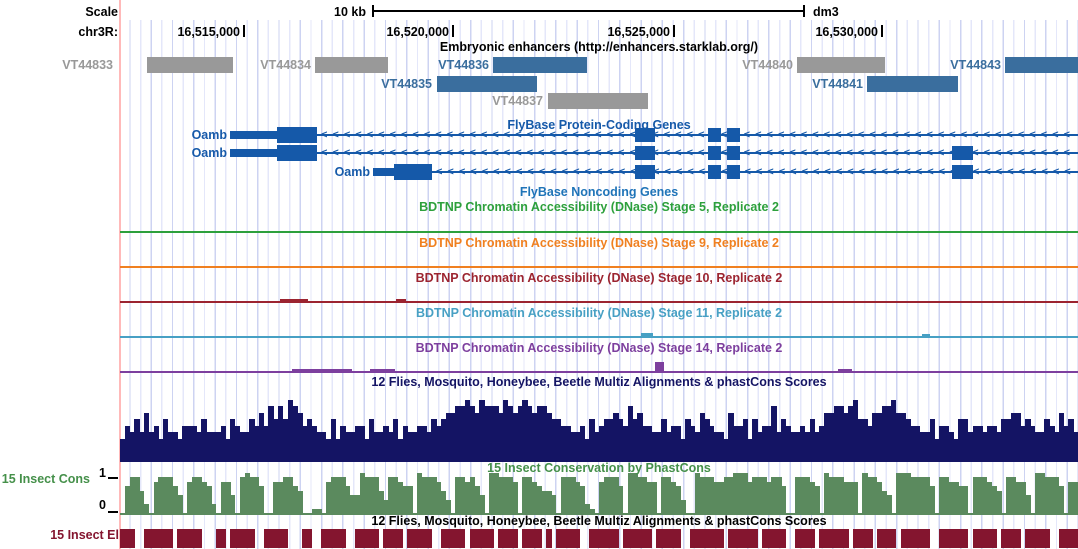 The width and height of the screenshot is (1078, 549). What do you see at coordinates (599, 538) in the screenshot?
I see `conserved-elements-track` at bounding box center [599, 538].